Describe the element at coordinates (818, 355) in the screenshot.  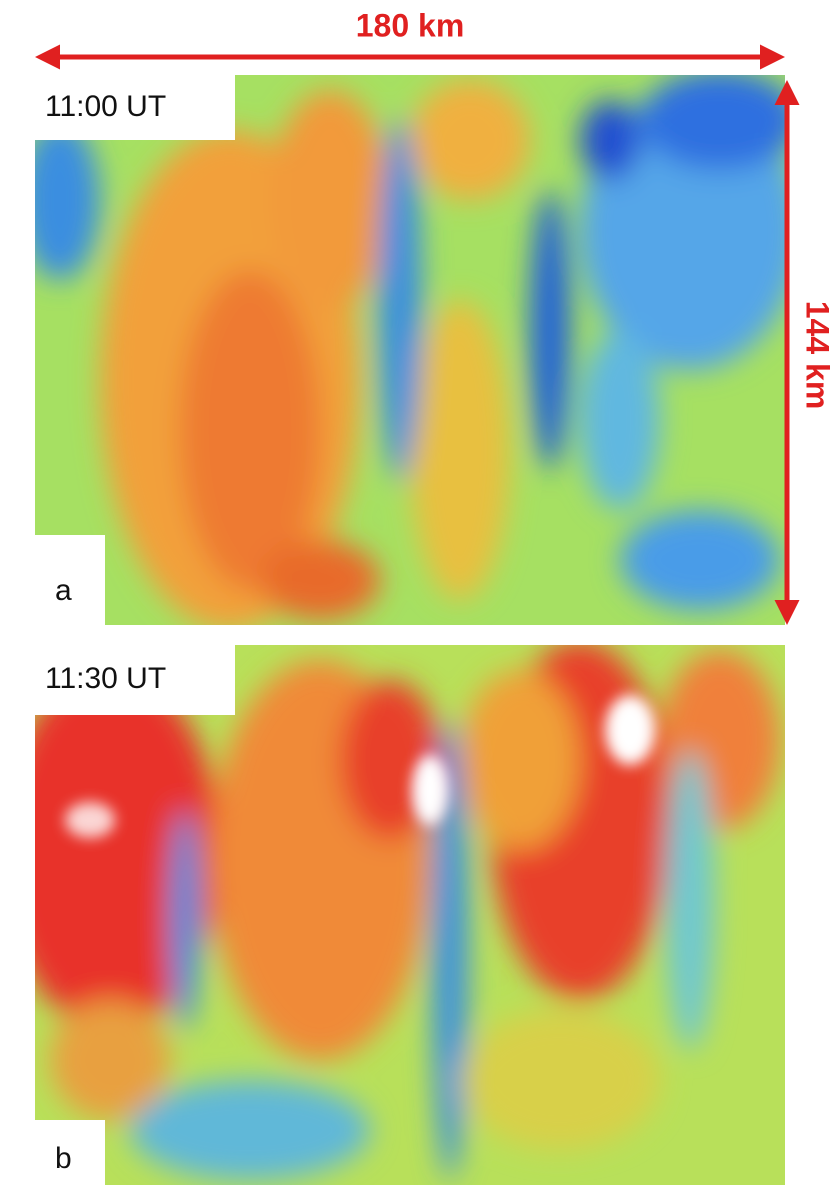
I see `height-label: 144 km` at that location.